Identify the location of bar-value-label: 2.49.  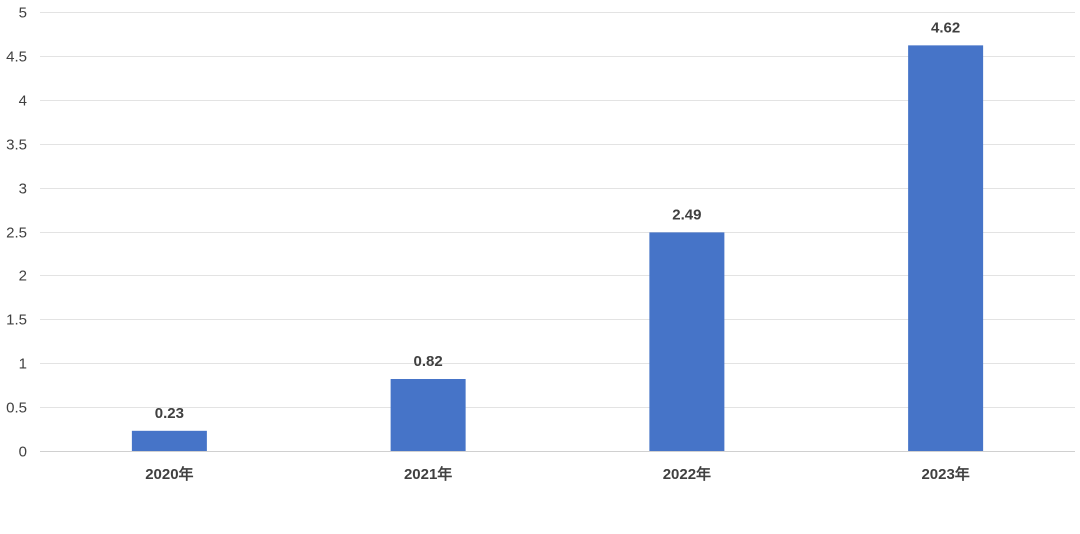
(686, 214).